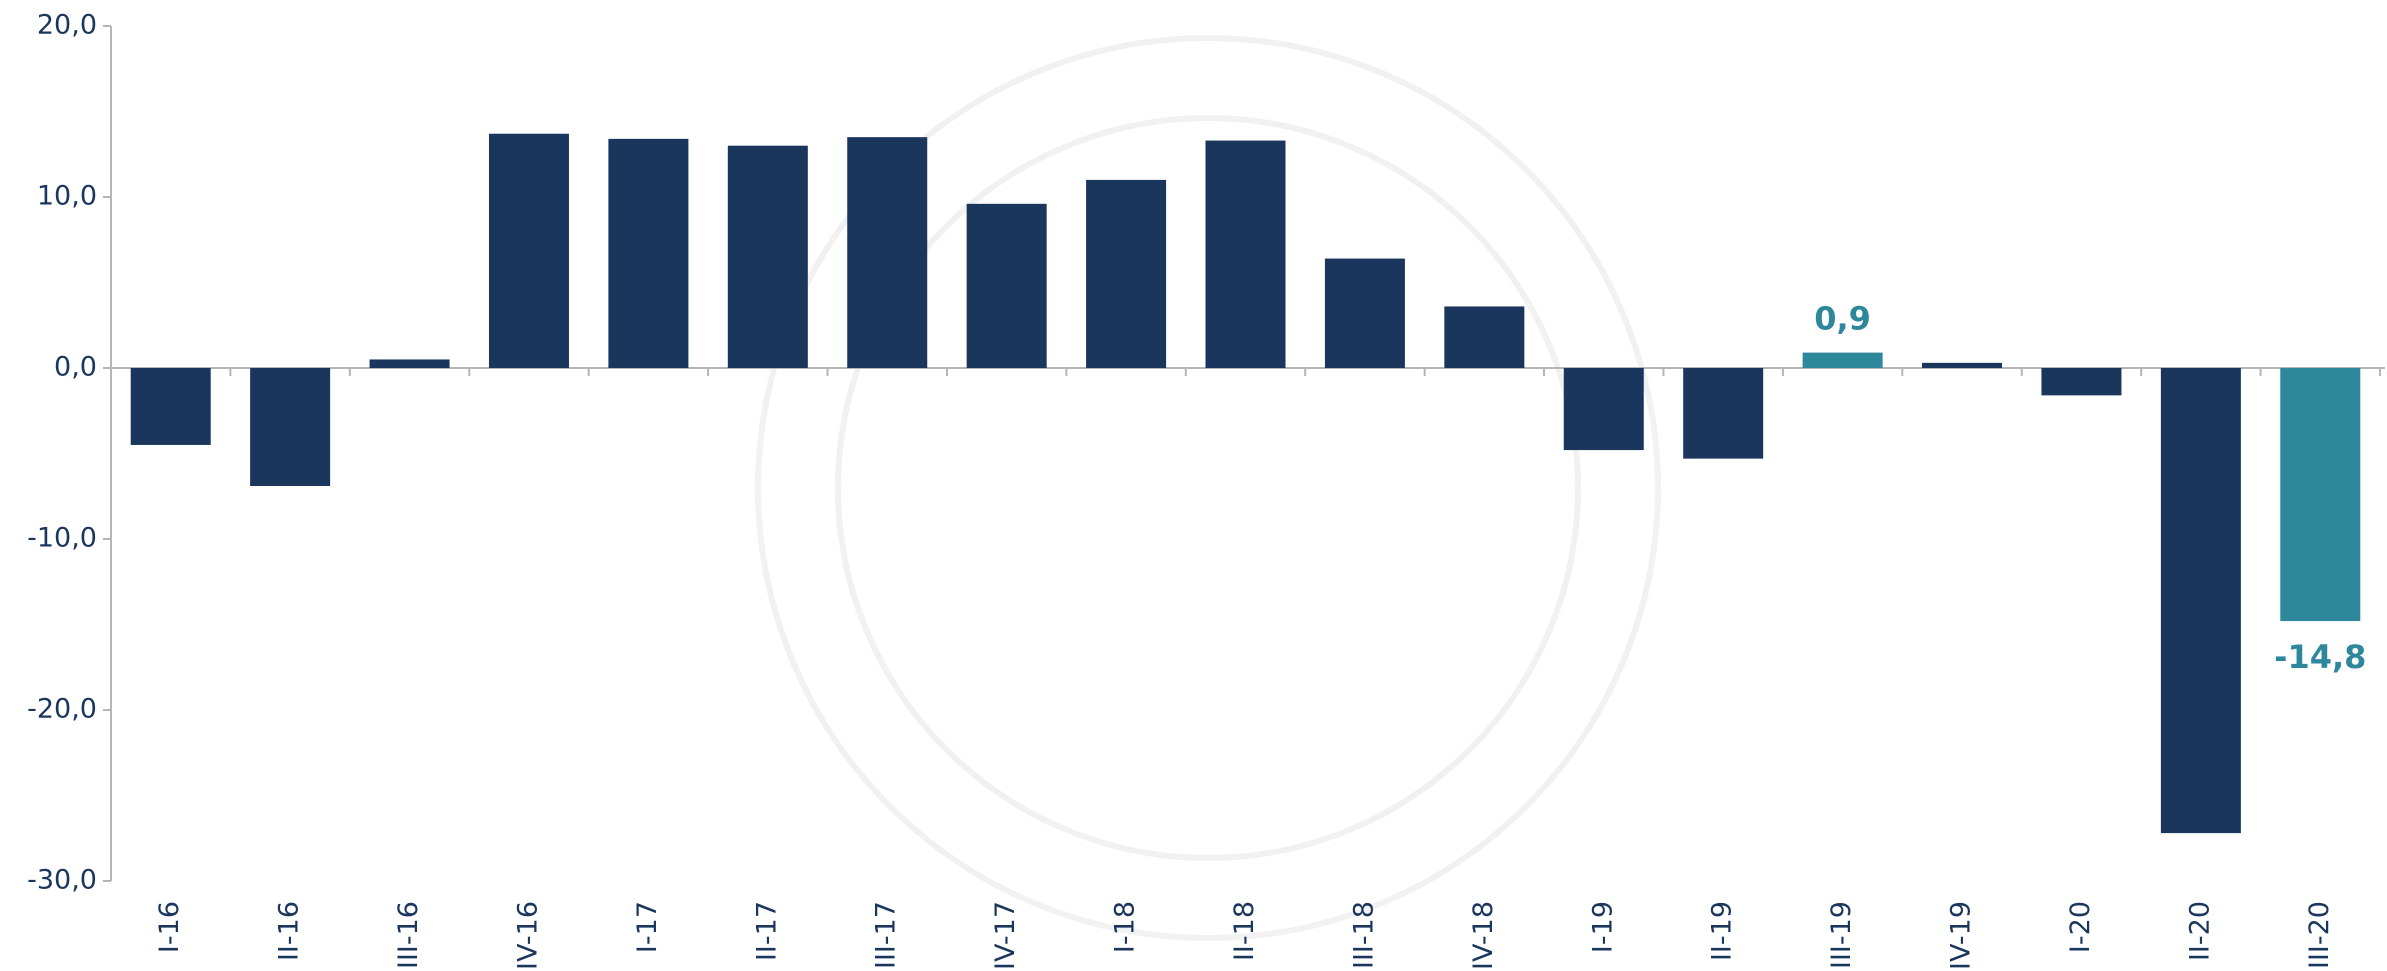  What do you see at coordinates (1125, 927) in the screenshot?
I see `x-tick-label: I-18` at bounding box center [1125, 927].